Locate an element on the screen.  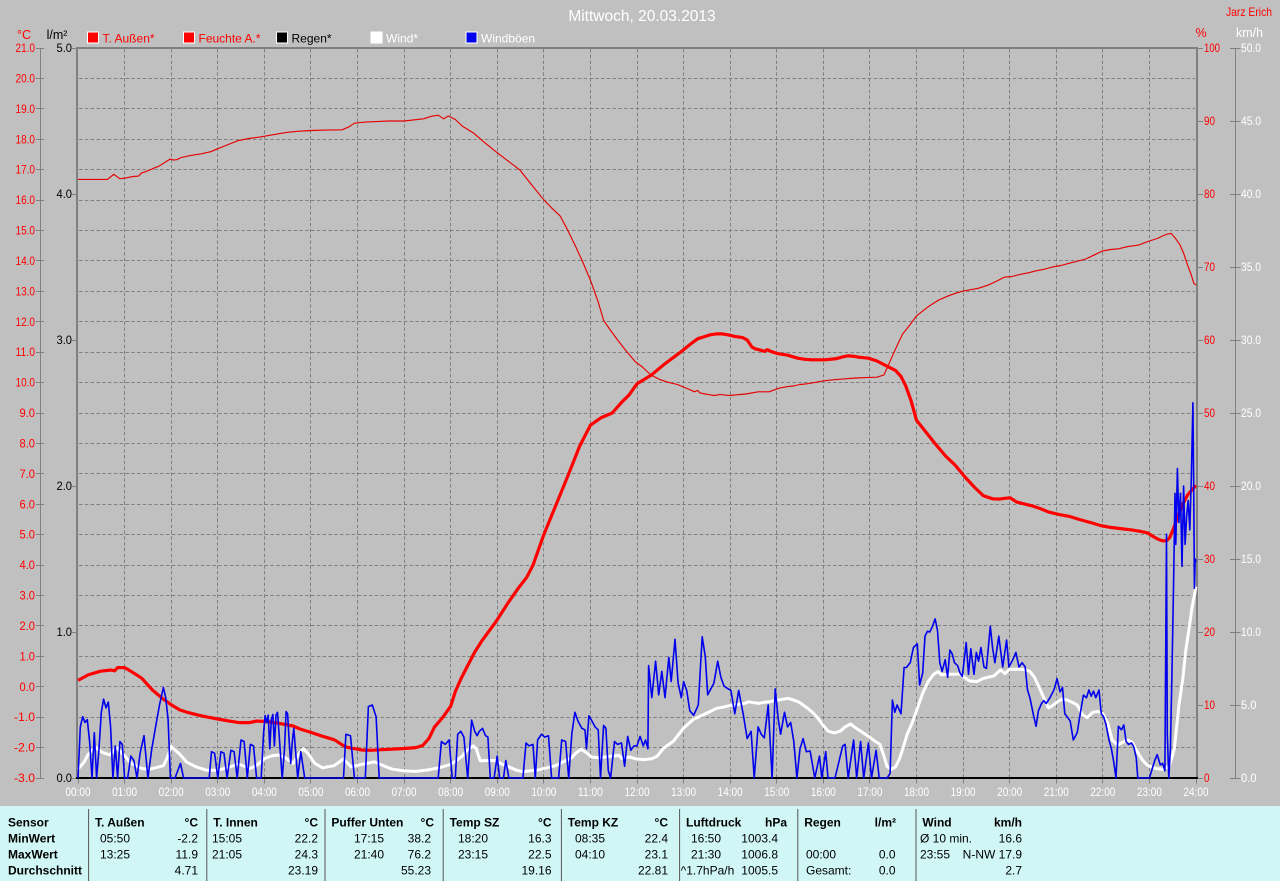
svg-text: 04:00 is located at coordinates (264, 792).